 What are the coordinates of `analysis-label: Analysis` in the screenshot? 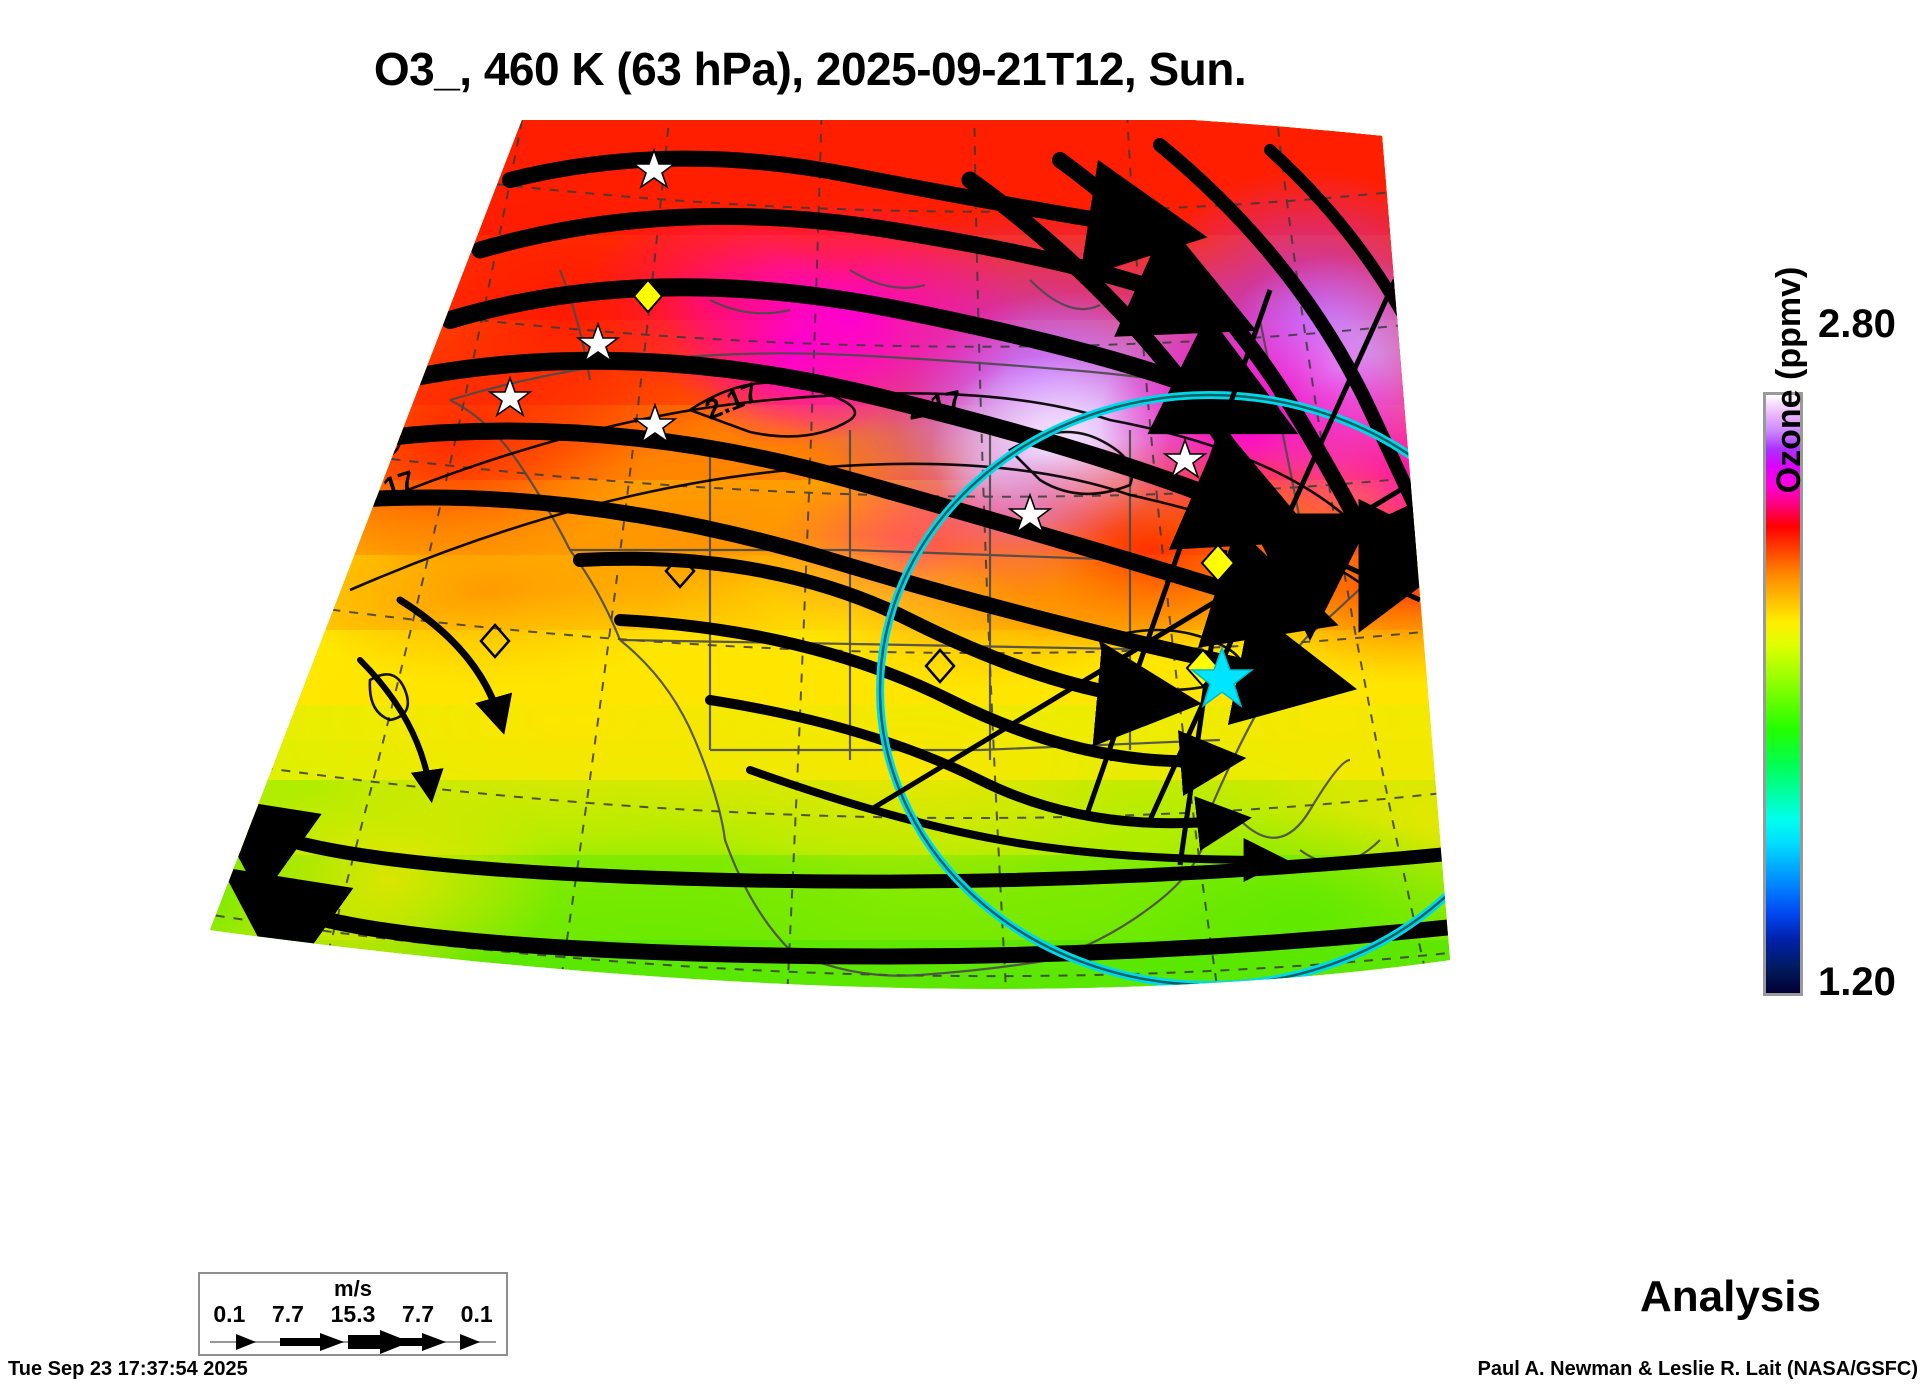 It's located at (1730, 1296).